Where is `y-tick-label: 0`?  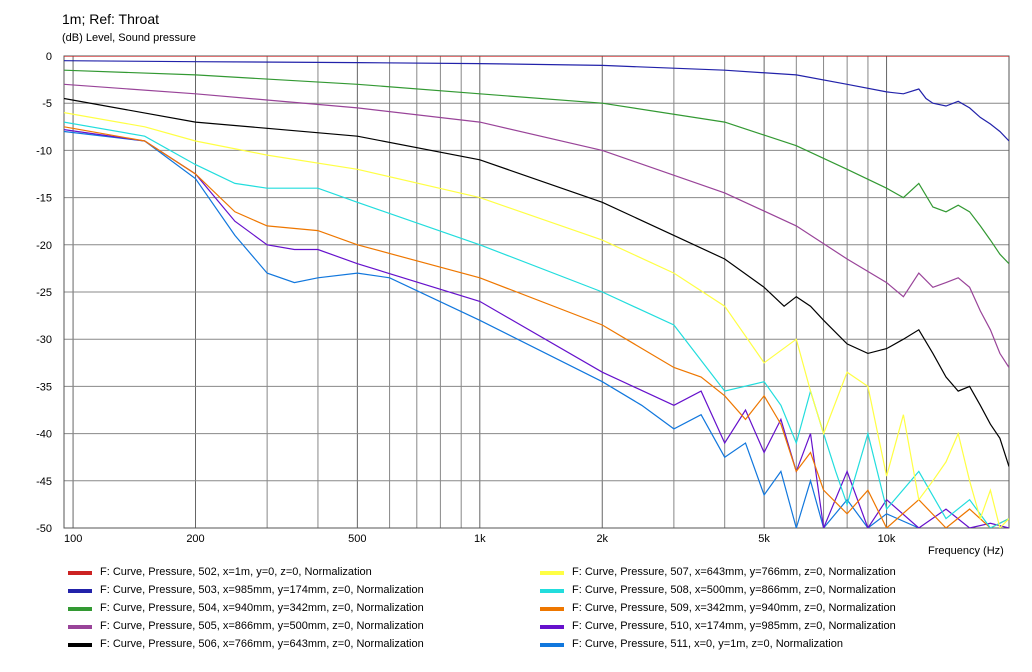
y-tick-label: 0 is located at coordinates (49, 57).